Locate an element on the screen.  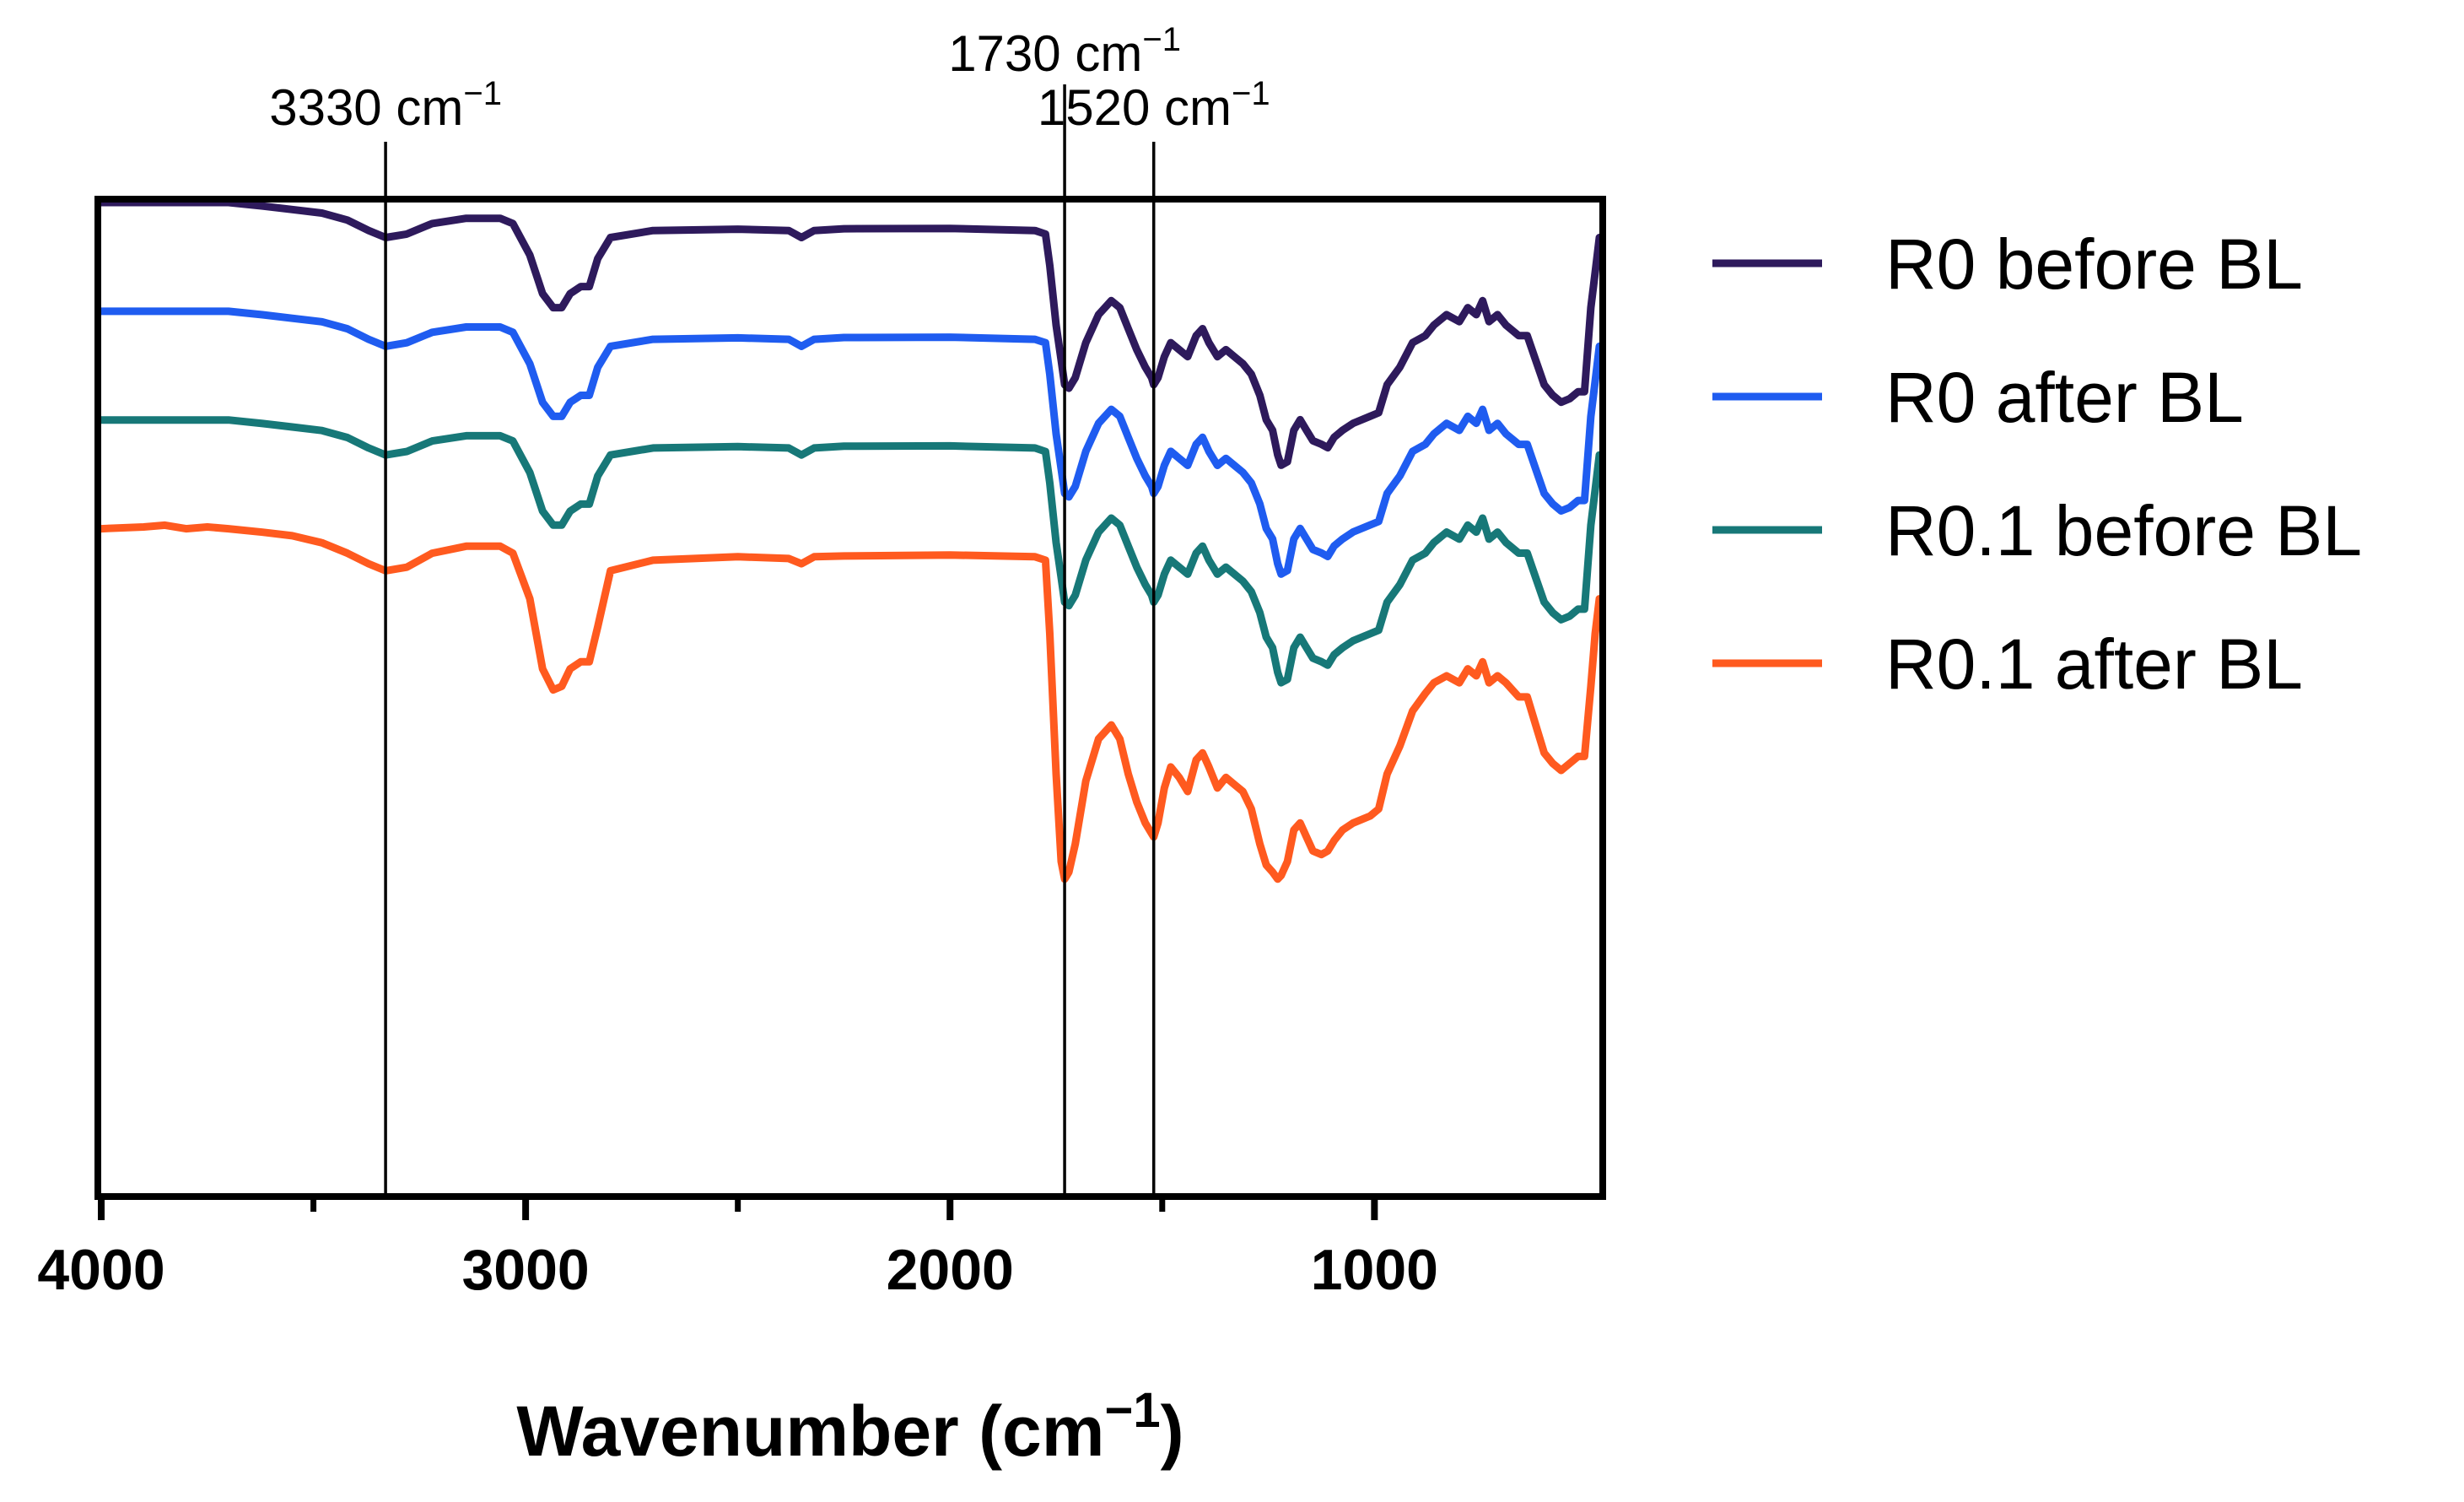
x-tick-label-1000: 1000 is located at coordinates (1374, 1270).